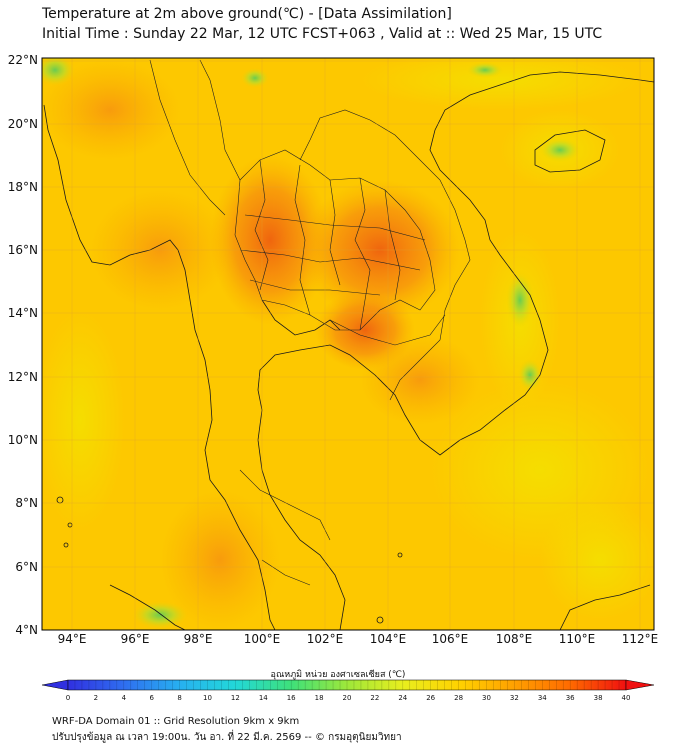  Describe the element at coordinates (325, 639) in the screenshot. I see `lon-label-102e: 102°E` at that location.